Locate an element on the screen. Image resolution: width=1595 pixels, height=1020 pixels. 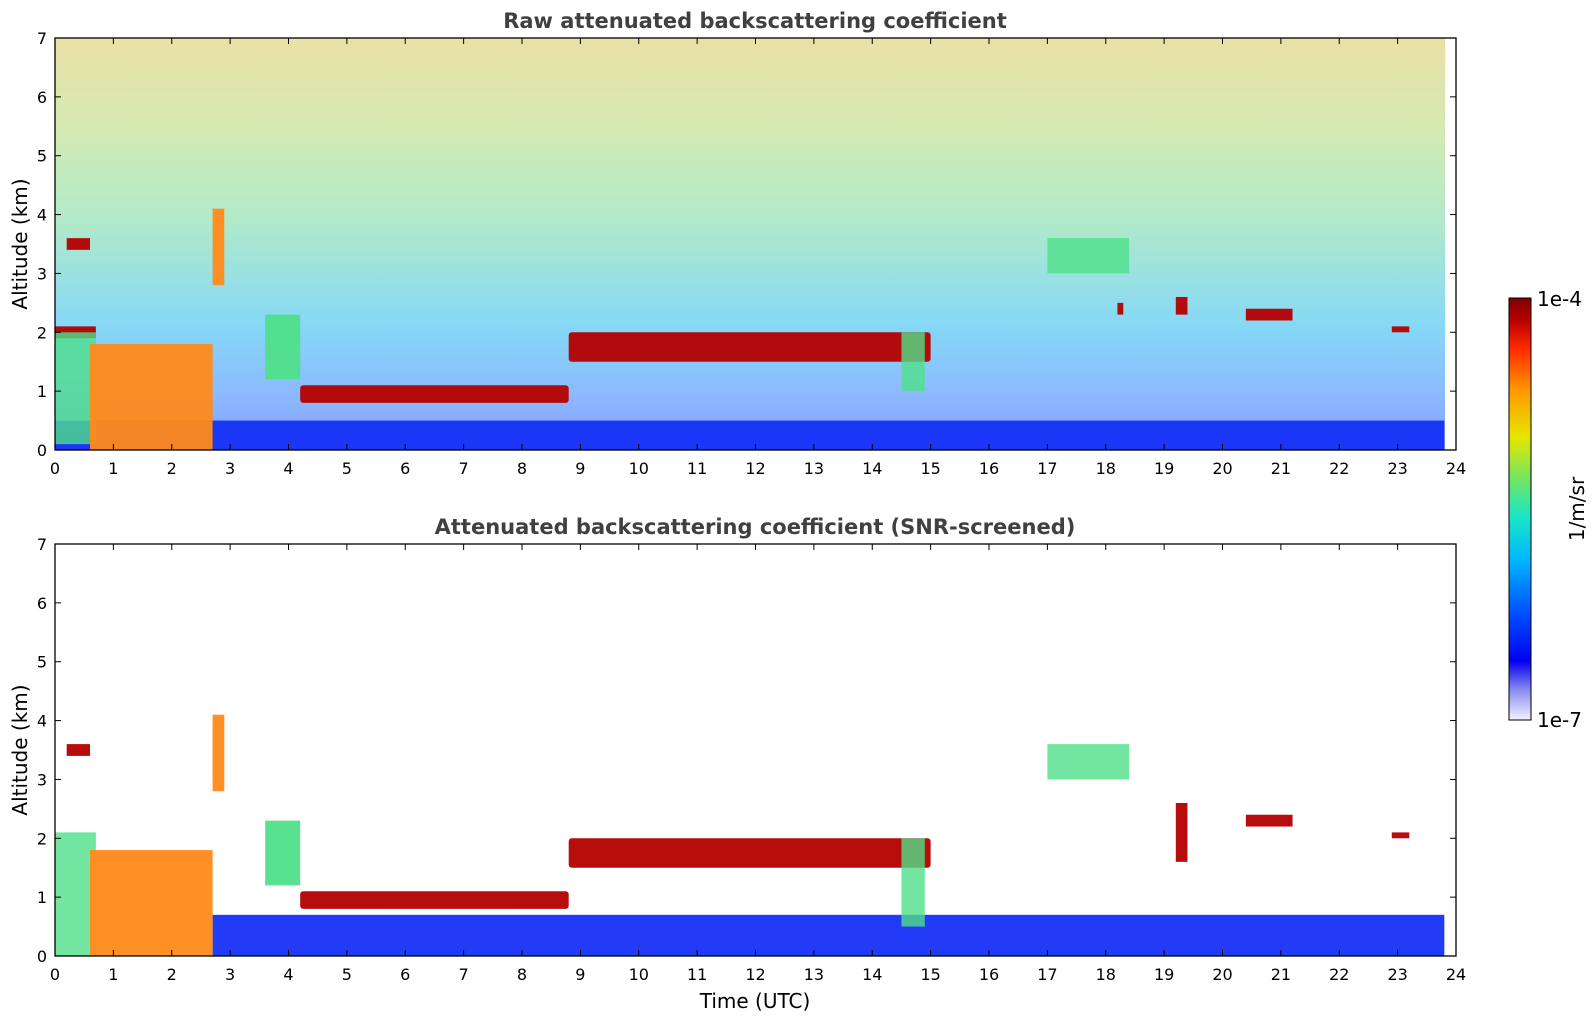
colorbar-unit-label: 1/m/sr is located at coordinates (1577, 508).